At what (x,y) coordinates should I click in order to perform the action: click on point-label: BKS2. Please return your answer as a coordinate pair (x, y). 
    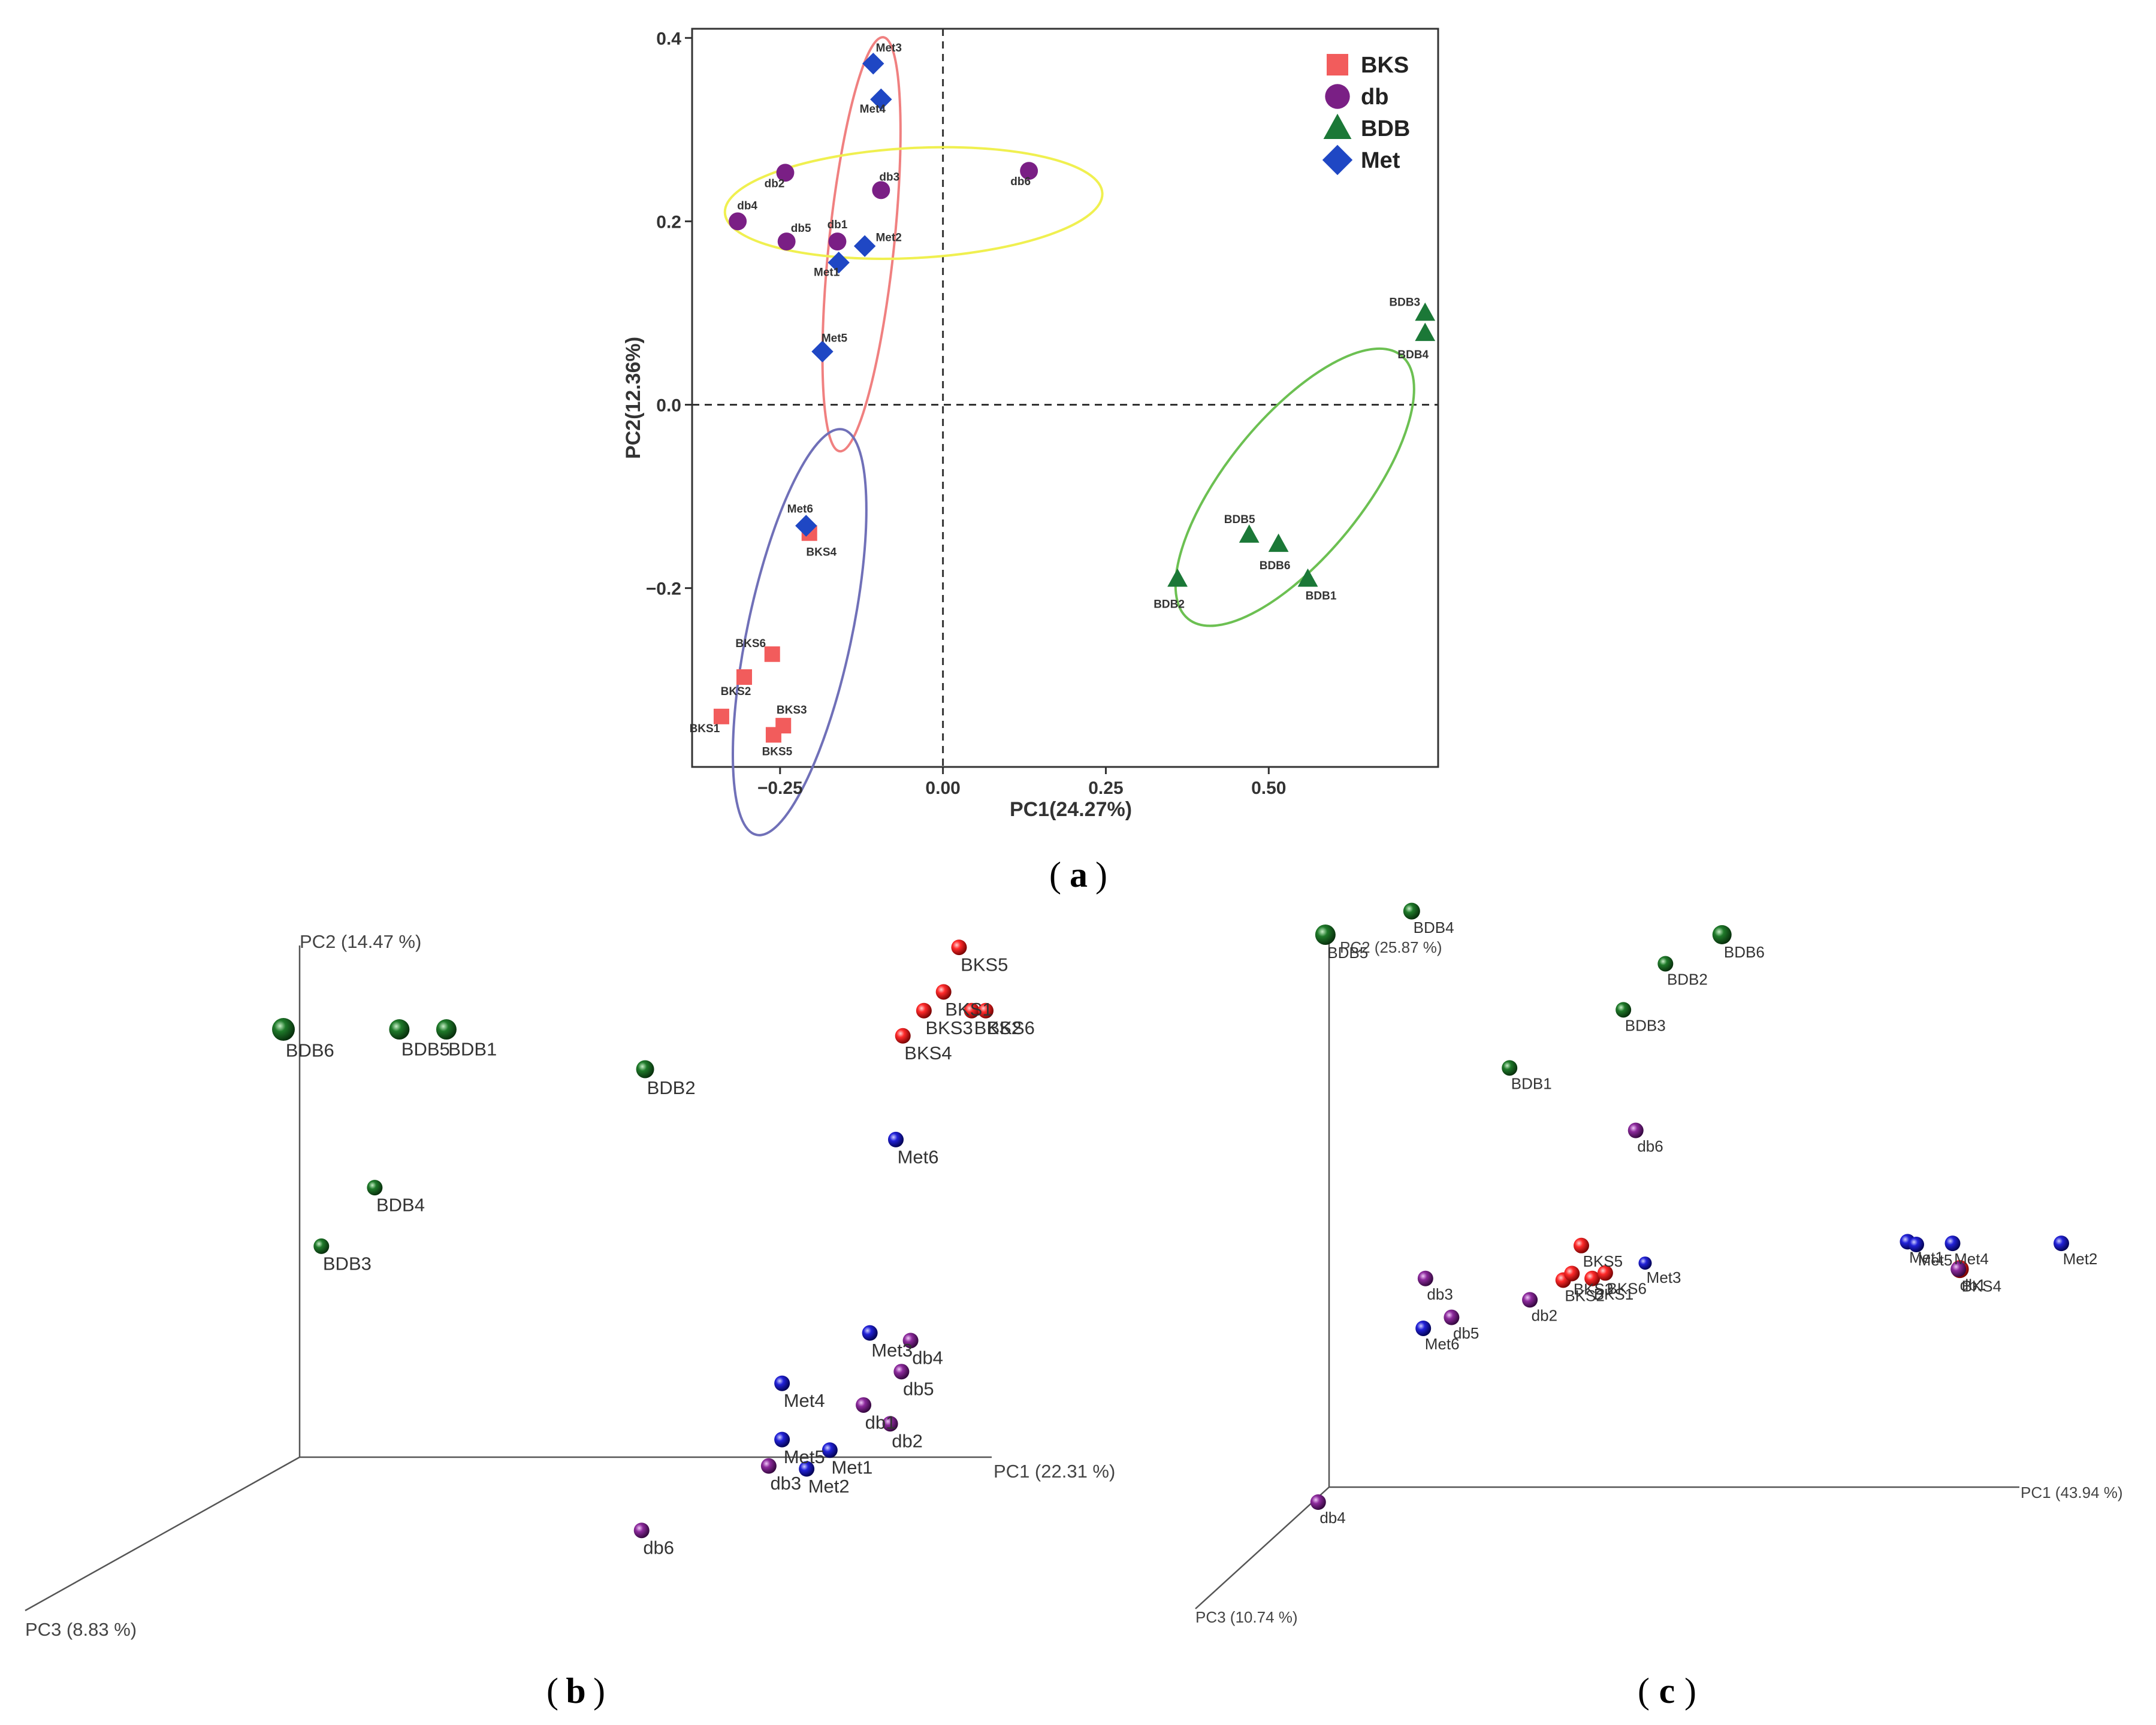
    Looking at the image, I should click on (998, 1027).